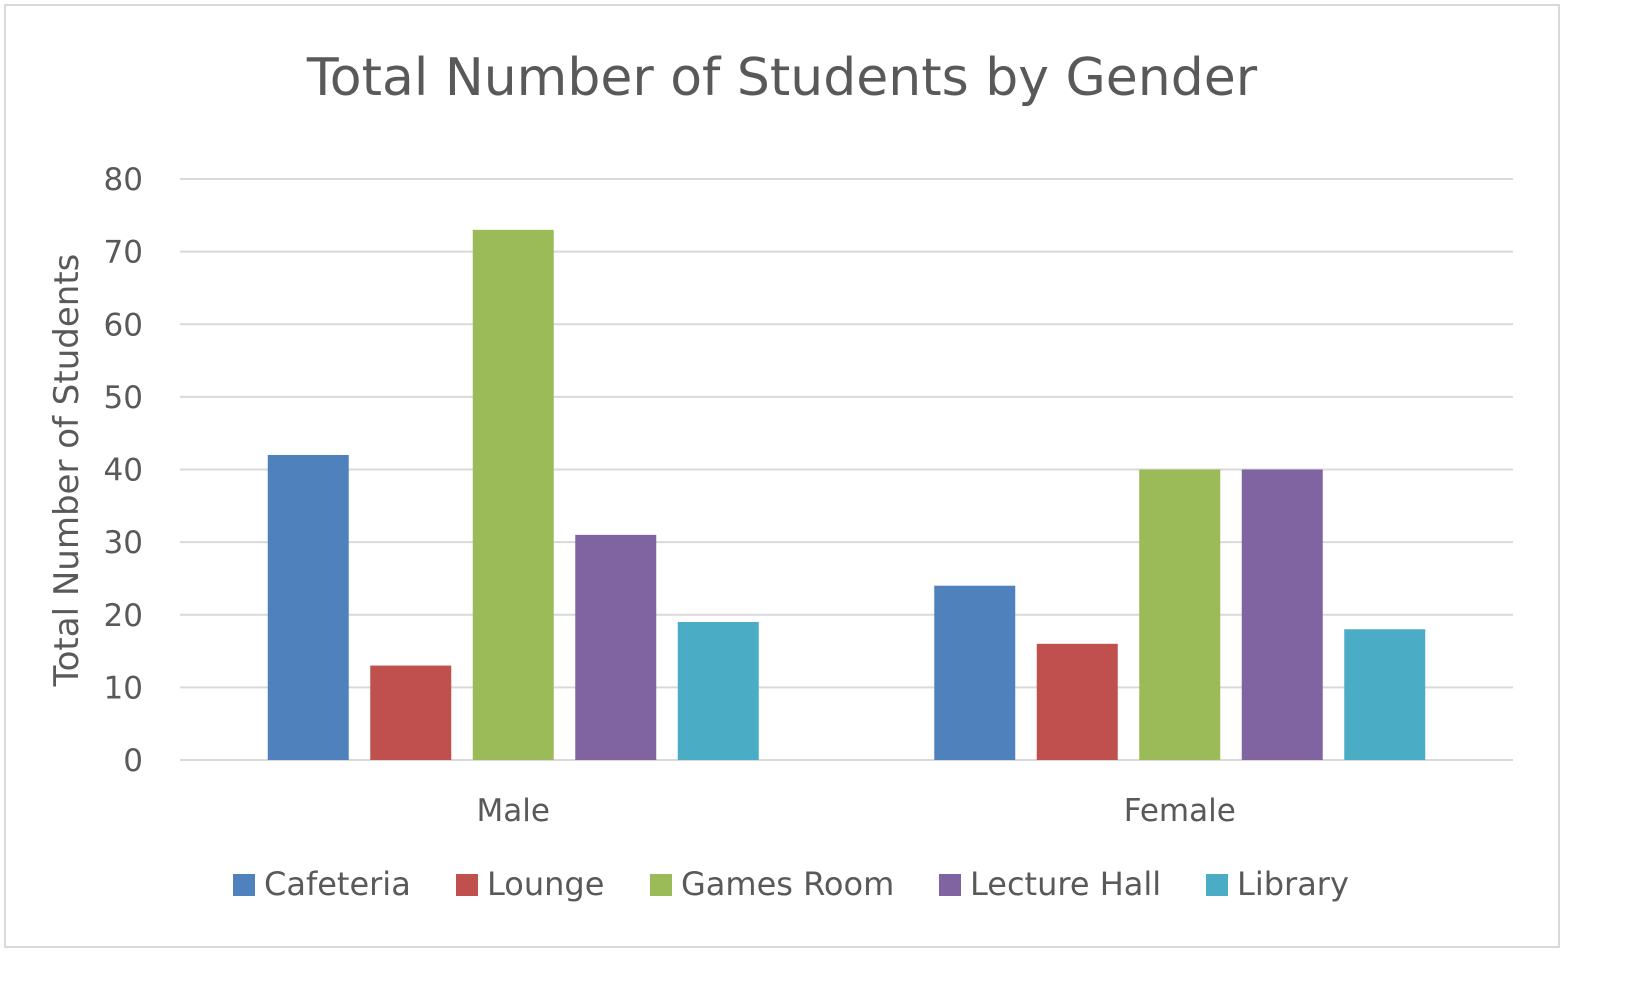 This screenshot has width=1645, height=1003. I want to click on legend-item-lounge: Lounge, so click(530, 884).